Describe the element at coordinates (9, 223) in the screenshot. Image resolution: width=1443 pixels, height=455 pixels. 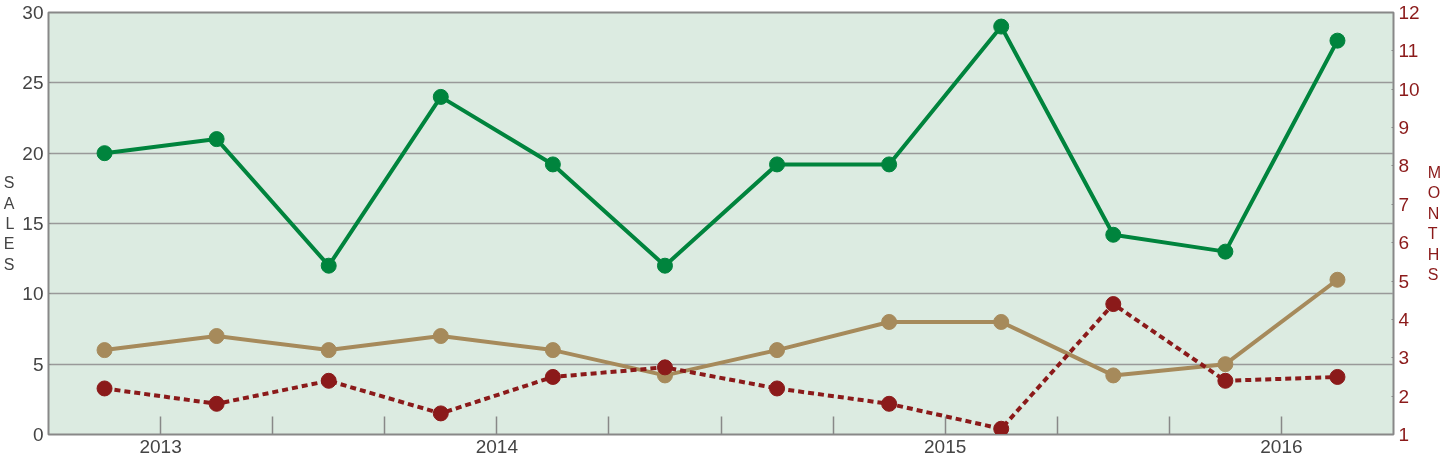
I see `y-axis-title: SALES` at that location.